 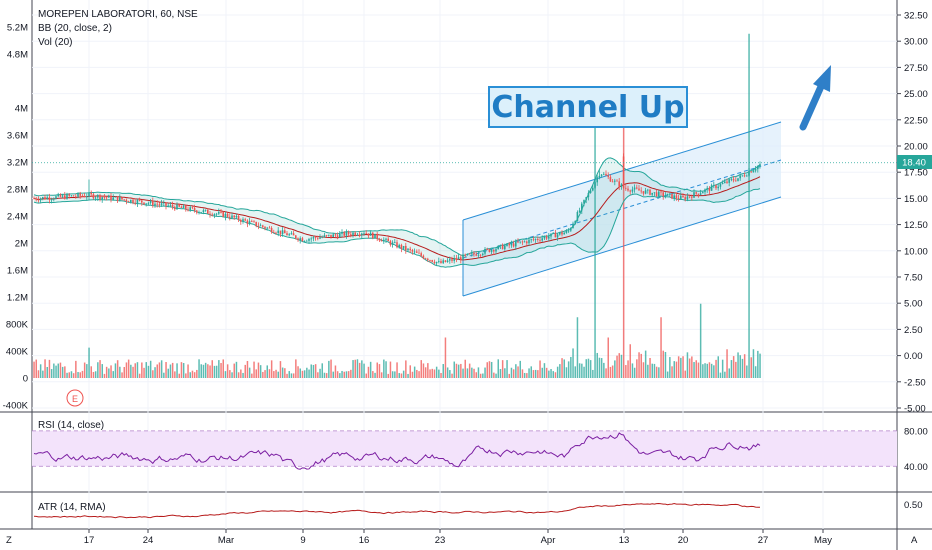 I want to click on volume-axis-label: 0, so click(x=25, y=379).